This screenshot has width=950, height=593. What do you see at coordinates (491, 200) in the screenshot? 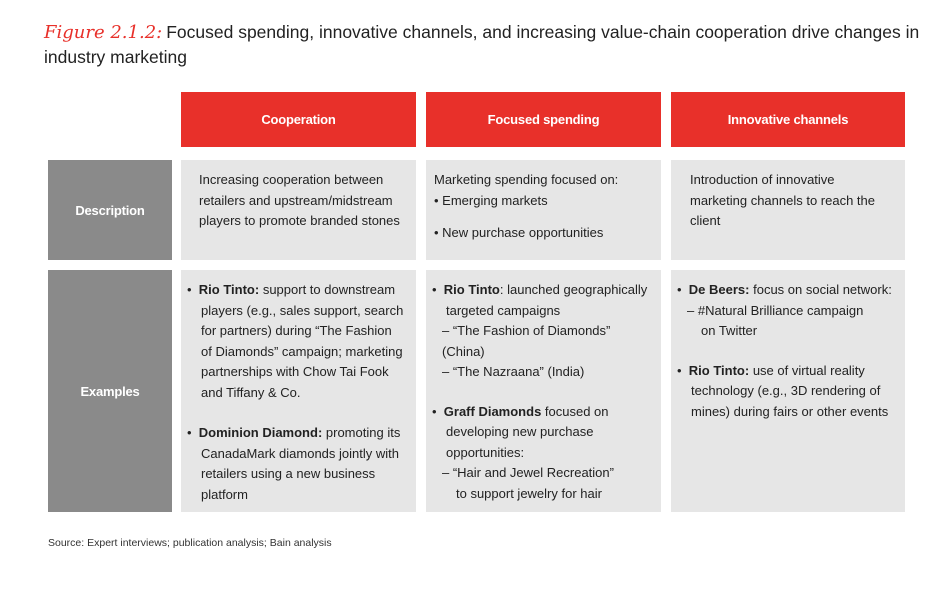
I see `bullet-item: • Emerging markets` at bounding box center [491, 200].